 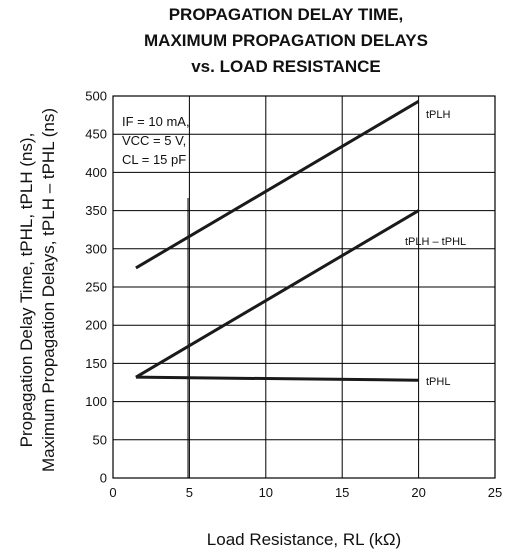 What do you see at coordinates (438, 382) in the screenshot?
I see `series-label: tPHL` at bounding box center [438, 382].